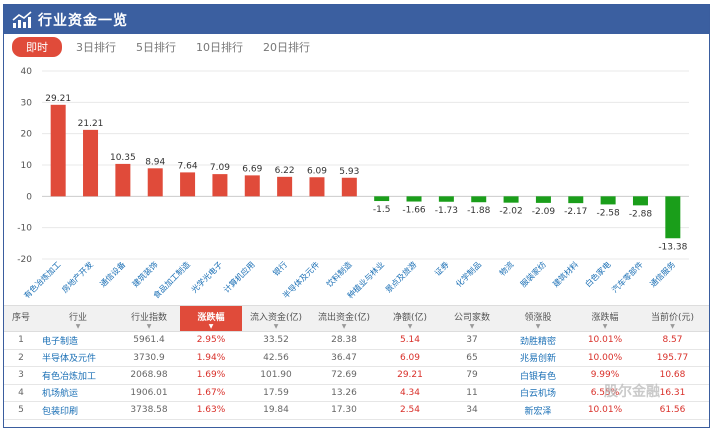 Image resolution: width=715 pixels, height=432 pixels. Describe the element at coordinates (533, 274) in the screenshot. I see `x-tick-label: 服装家纺` at that location.